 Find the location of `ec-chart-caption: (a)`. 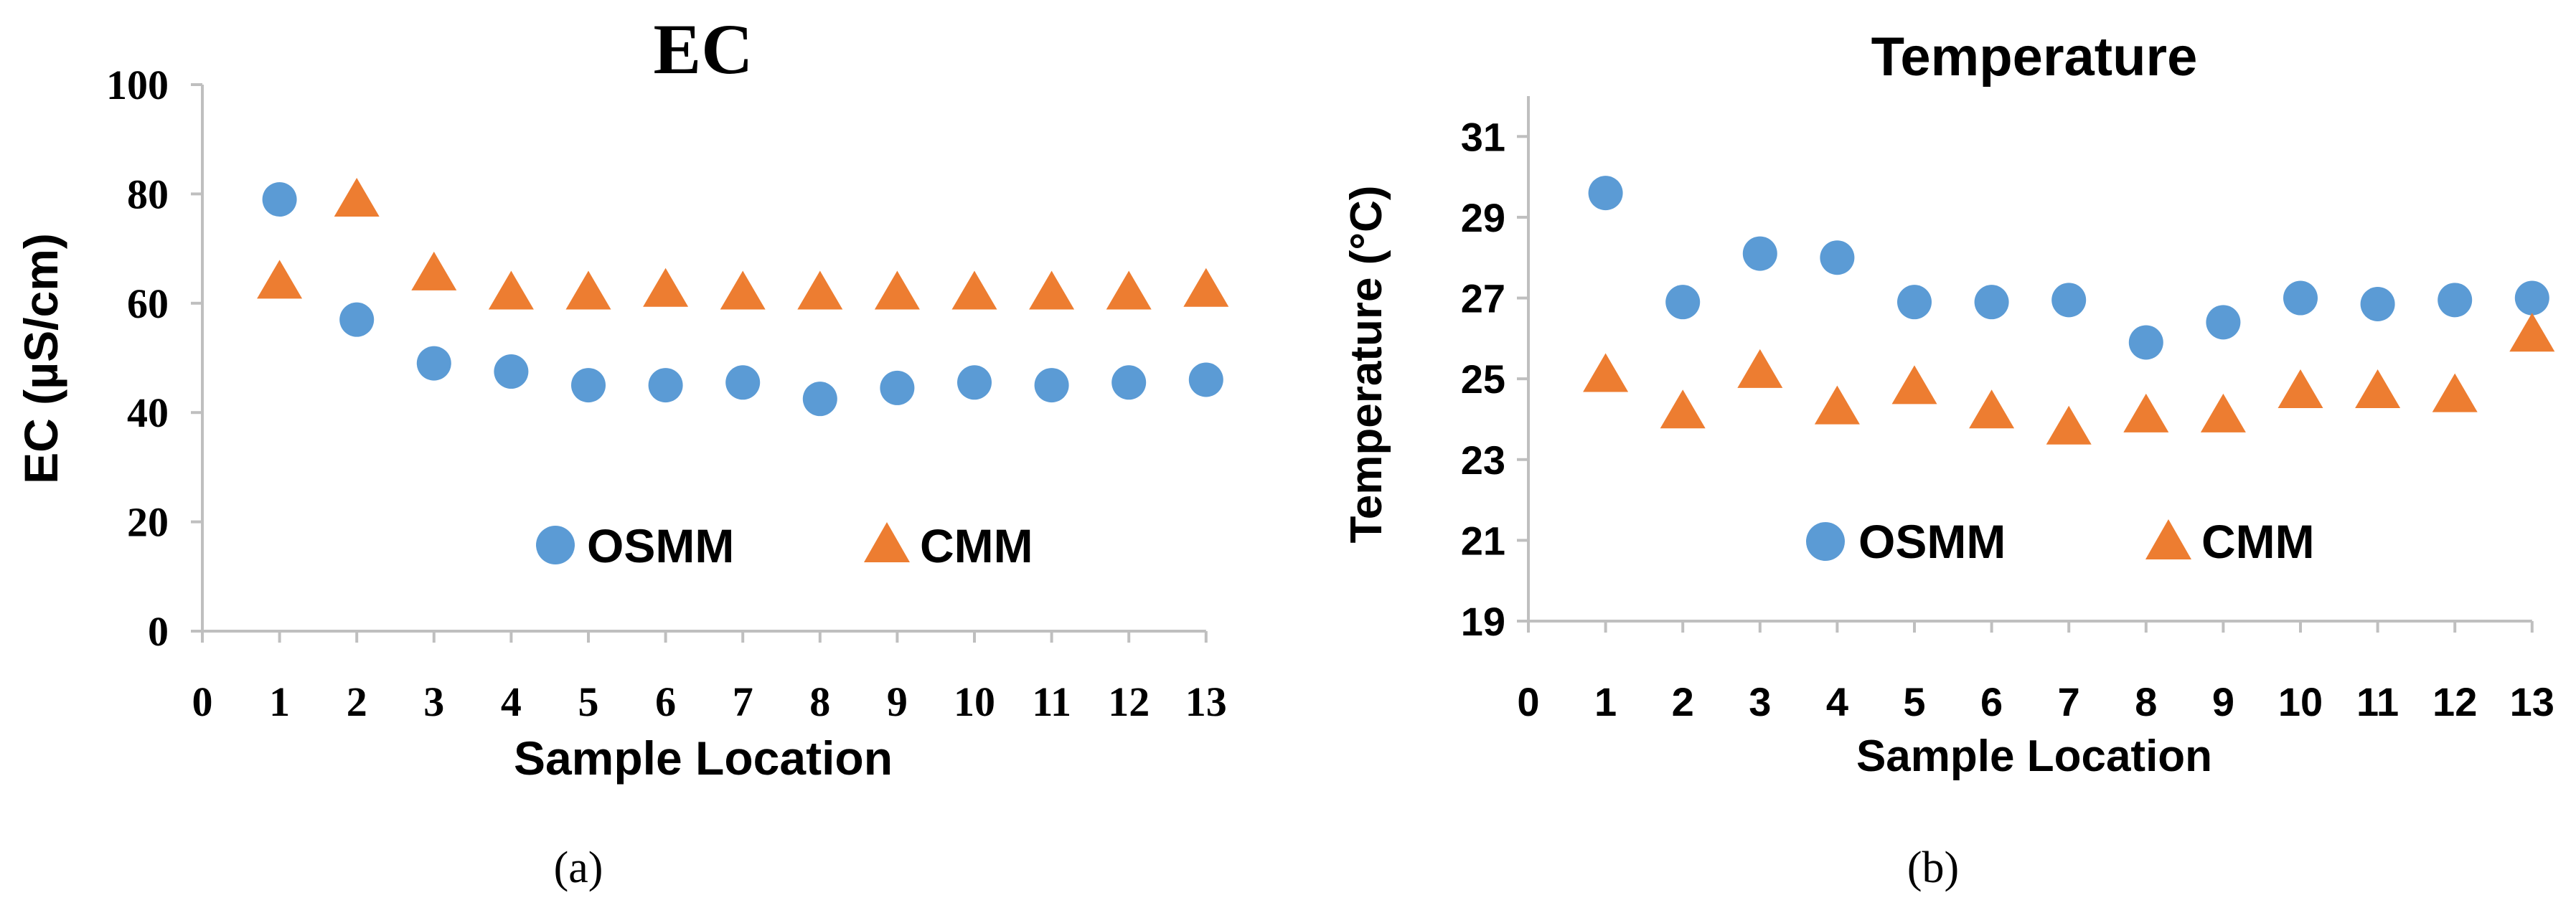

ec-chart-caption: (a) is located at coordinates (578, 867).